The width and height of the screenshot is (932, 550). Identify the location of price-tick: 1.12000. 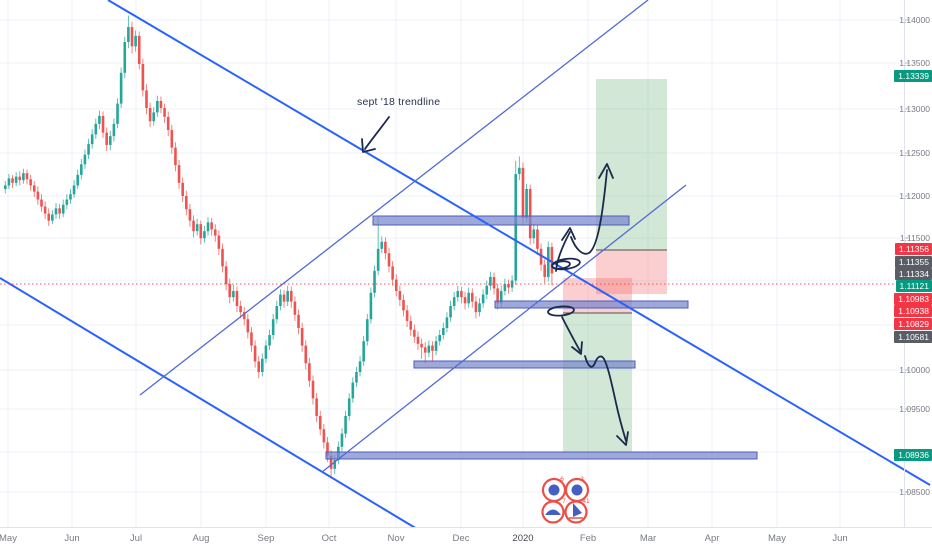
(914, 196).